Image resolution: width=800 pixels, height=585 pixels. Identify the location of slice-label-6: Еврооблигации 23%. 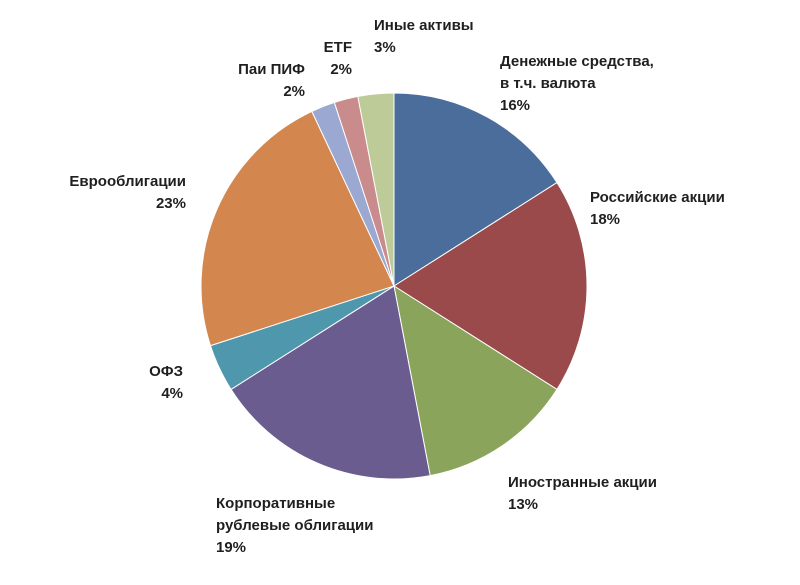
(127, 192).